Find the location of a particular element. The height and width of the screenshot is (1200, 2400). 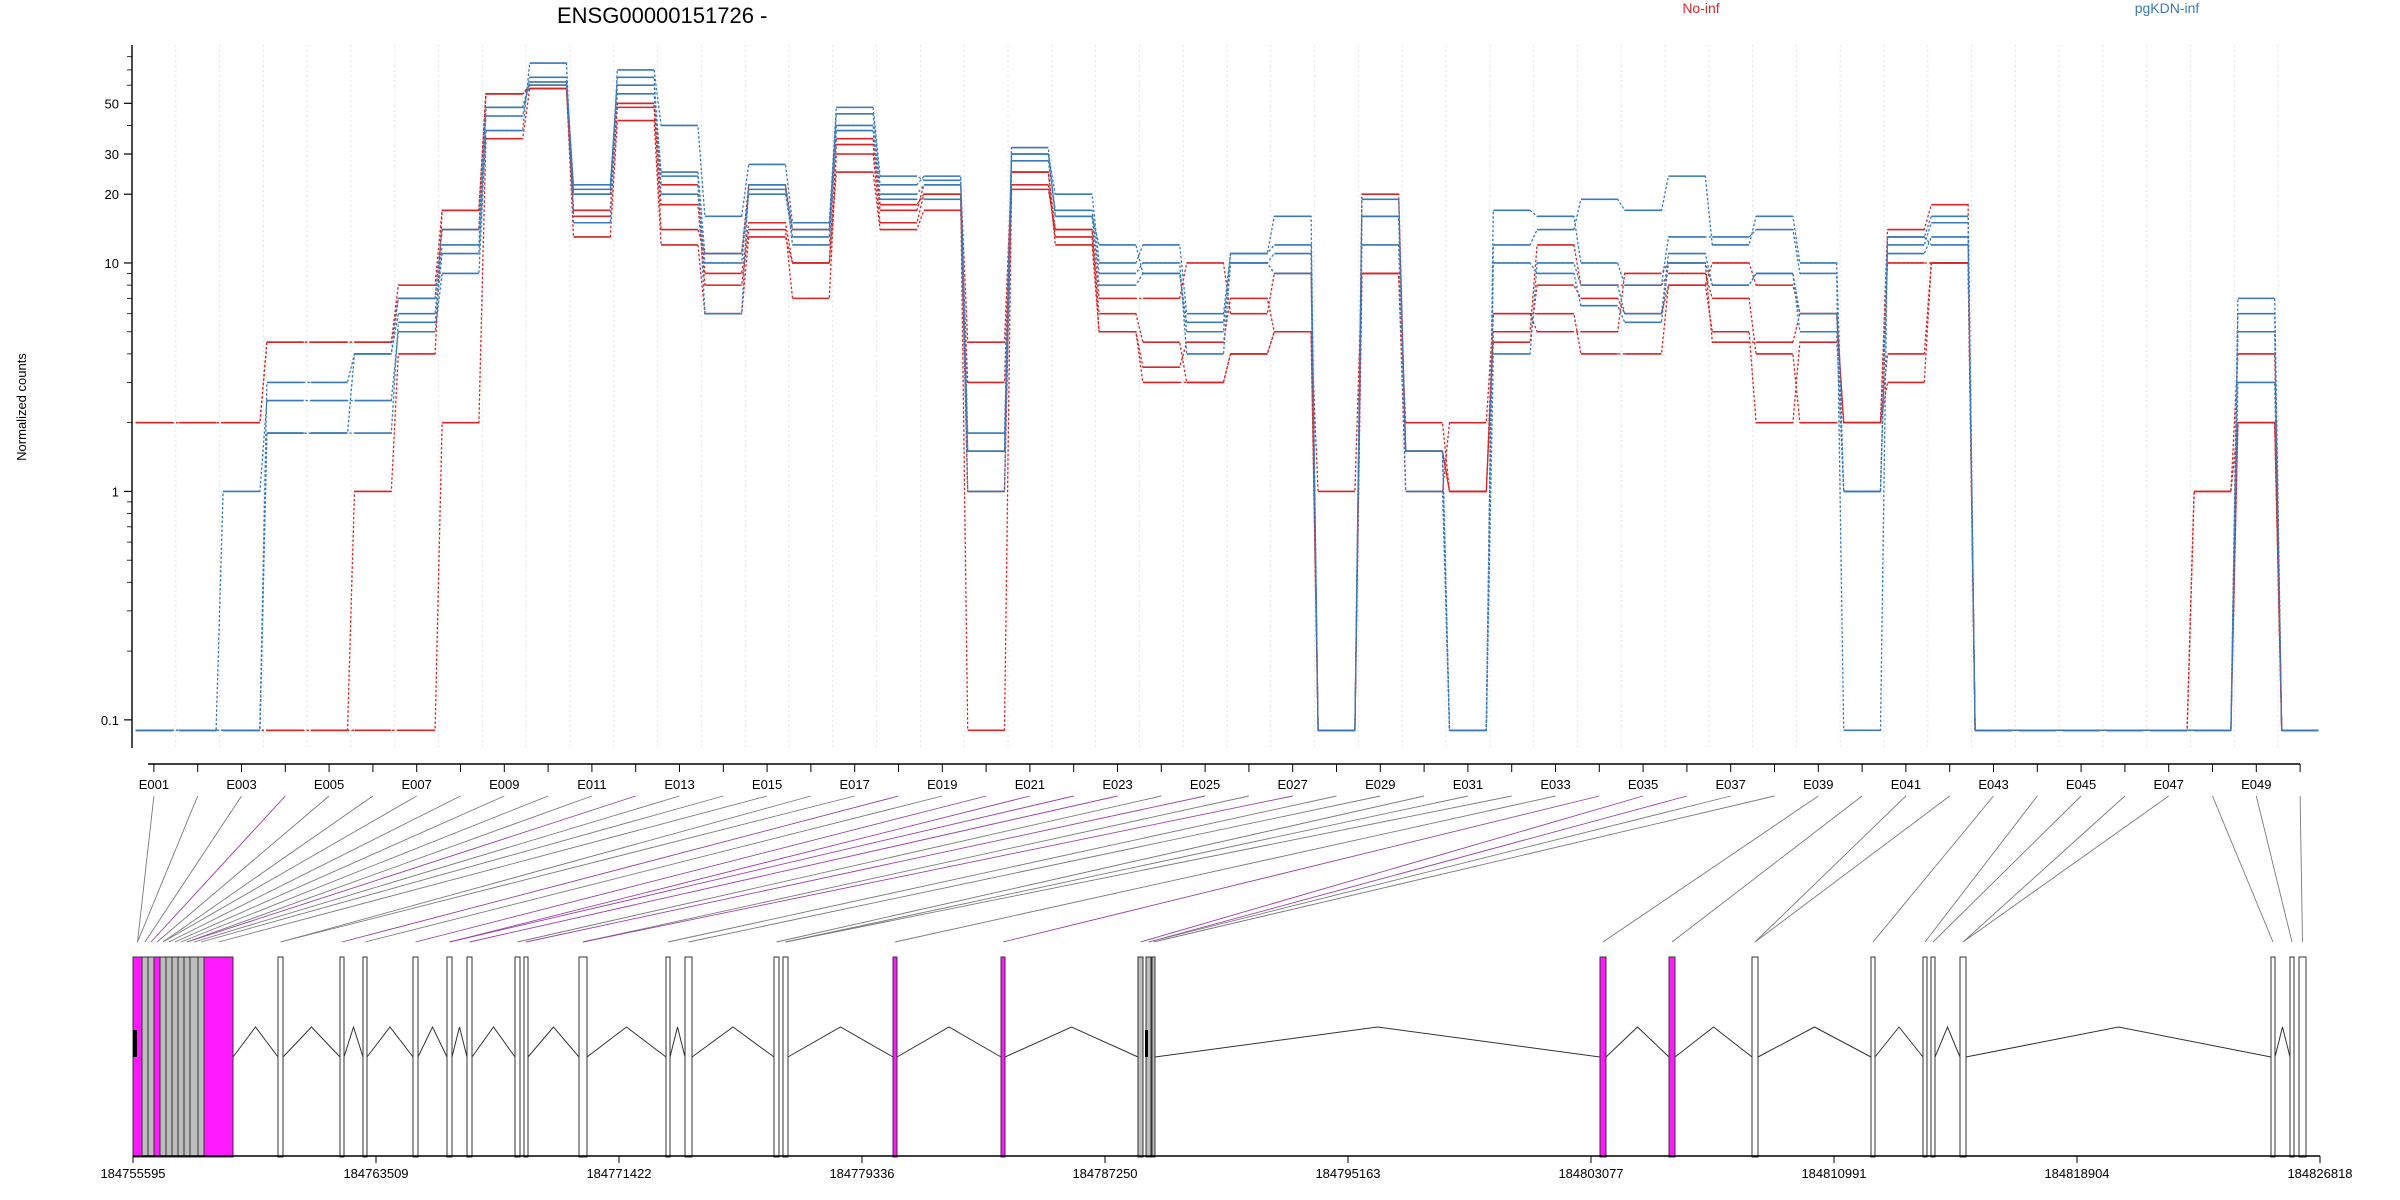

genomic-tick-label: 184810991 is located at coordinates (1833, 1173).